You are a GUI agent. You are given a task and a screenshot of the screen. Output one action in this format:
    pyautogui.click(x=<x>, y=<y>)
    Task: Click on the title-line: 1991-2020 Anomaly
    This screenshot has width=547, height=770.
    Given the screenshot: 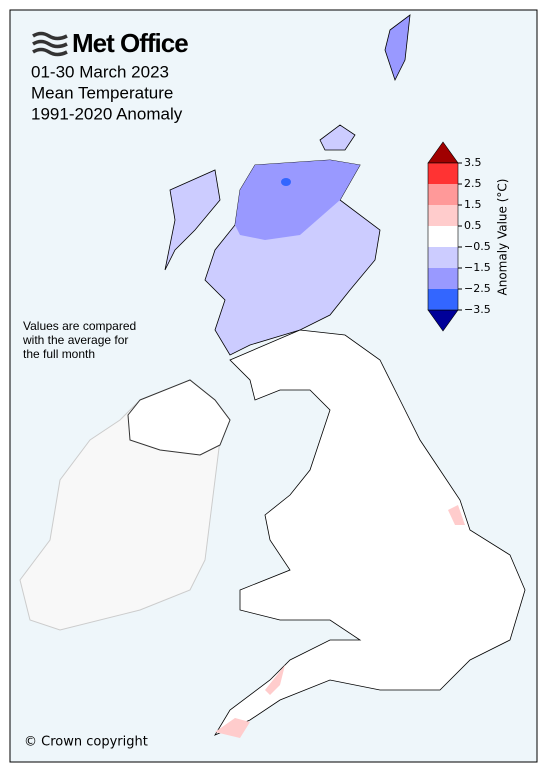 What is the action you would take?
    pyautogui.click(x=107, y=113)
    